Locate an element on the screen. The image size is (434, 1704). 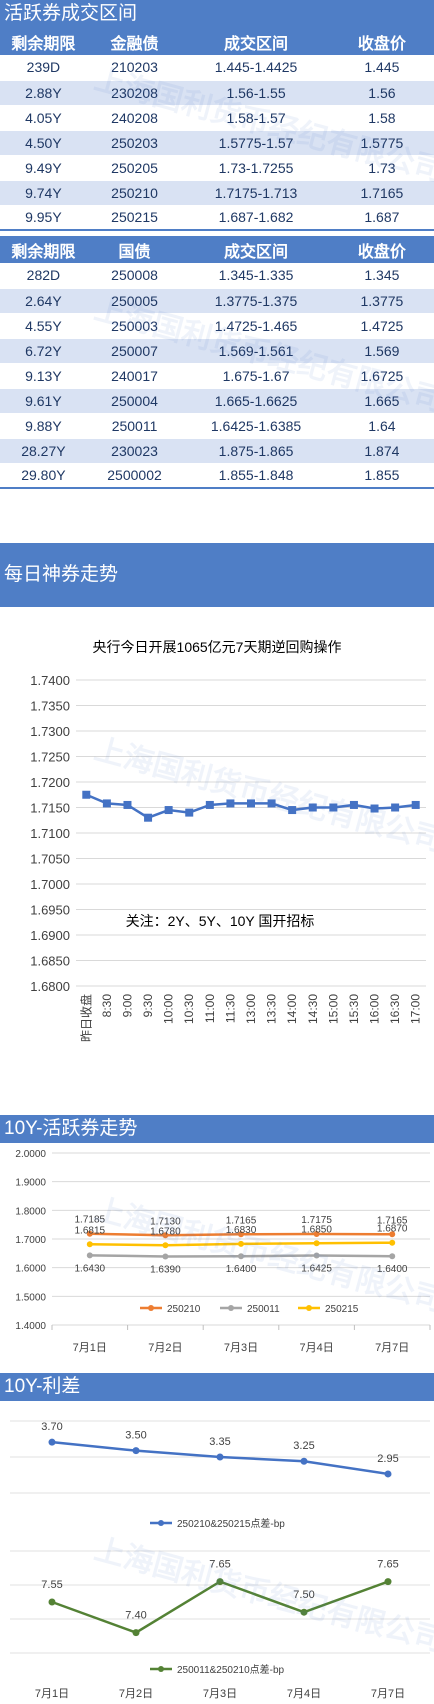
cell-maturity: 9.13Y is located at coordinates (43, 376).